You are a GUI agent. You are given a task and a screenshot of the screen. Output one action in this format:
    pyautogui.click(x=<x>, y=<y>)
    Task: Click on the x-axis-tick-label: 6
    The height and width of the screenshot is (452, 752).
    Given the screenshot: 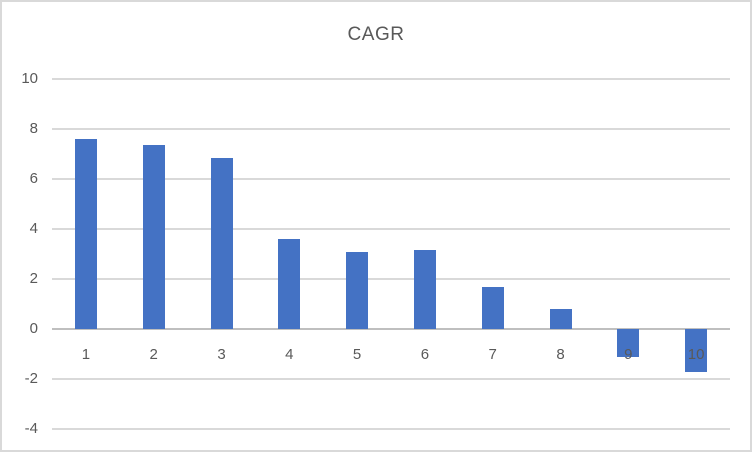 What is the action you would take?
    pyautogui.click(x=425, y=354)
    